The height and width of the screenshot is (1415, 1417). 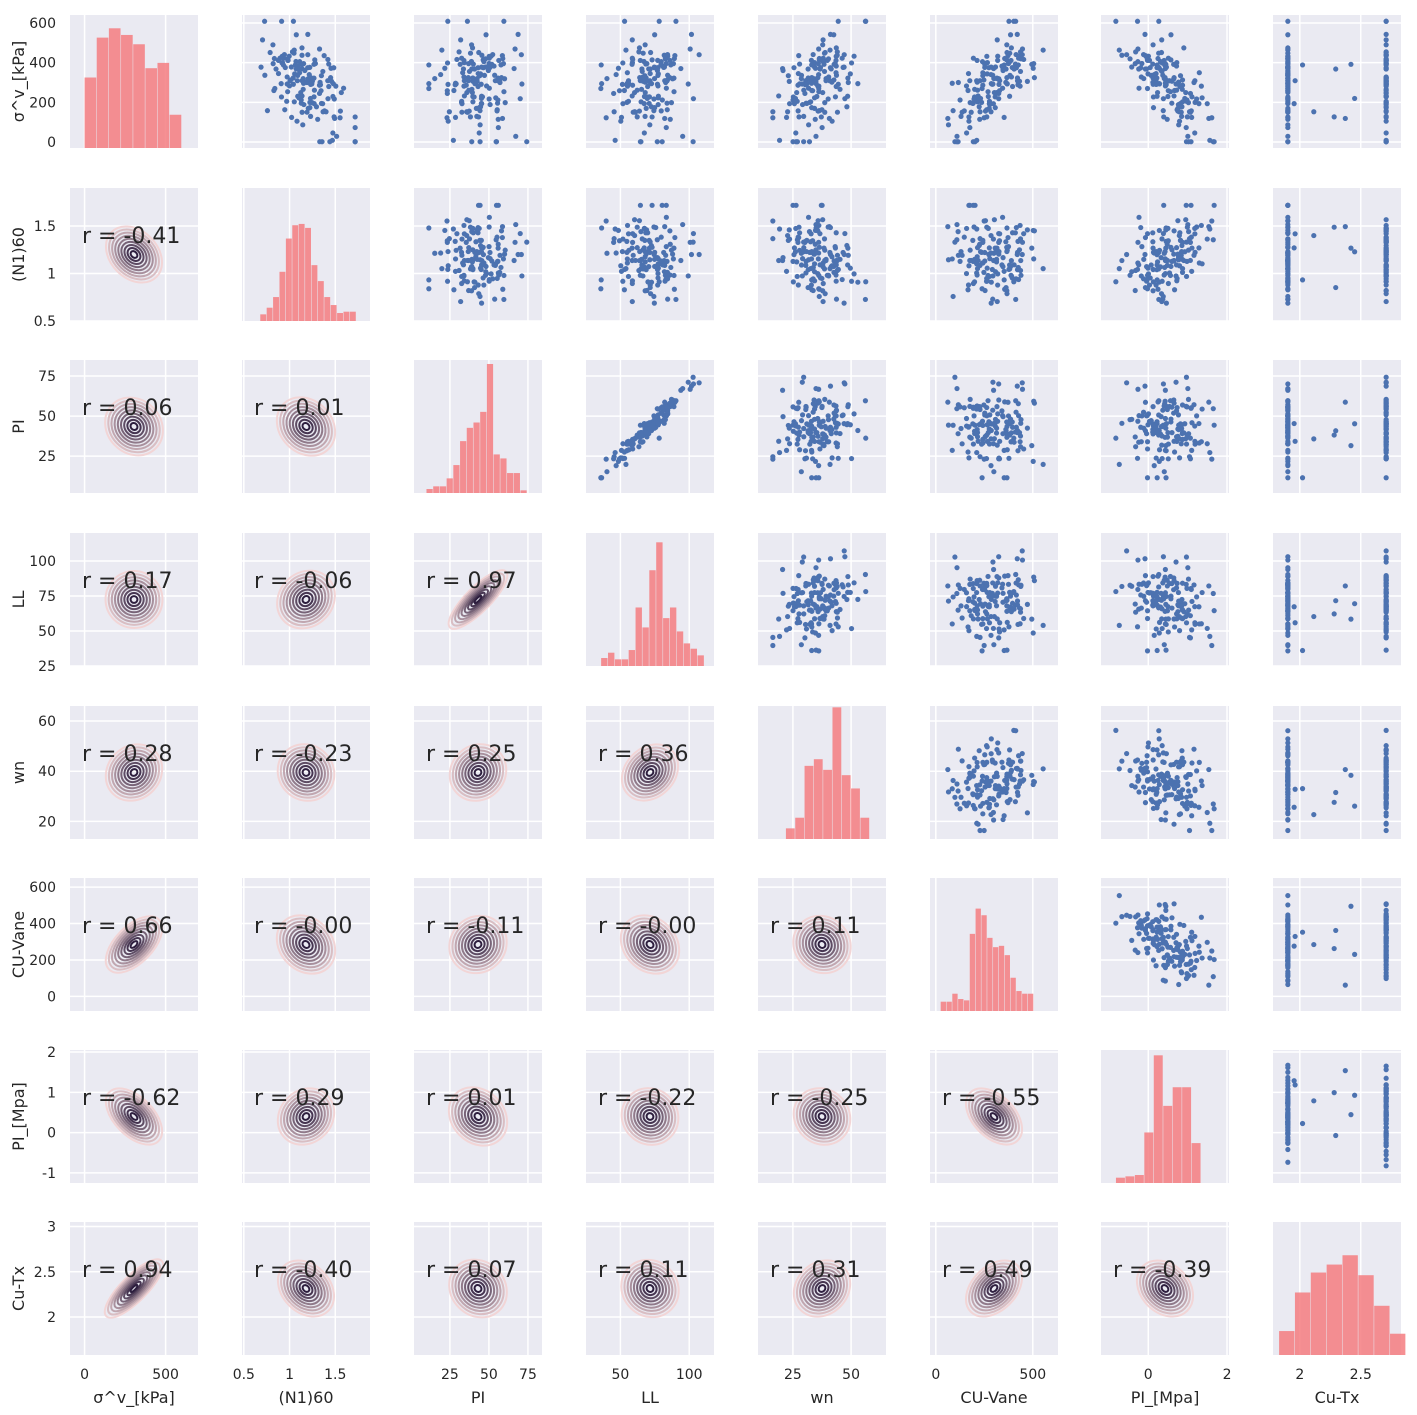 What do you see at coordinates (643, 754) in the screenshot?
I see `correlation-label: r = 0.36` at bounding box center [643, 754].